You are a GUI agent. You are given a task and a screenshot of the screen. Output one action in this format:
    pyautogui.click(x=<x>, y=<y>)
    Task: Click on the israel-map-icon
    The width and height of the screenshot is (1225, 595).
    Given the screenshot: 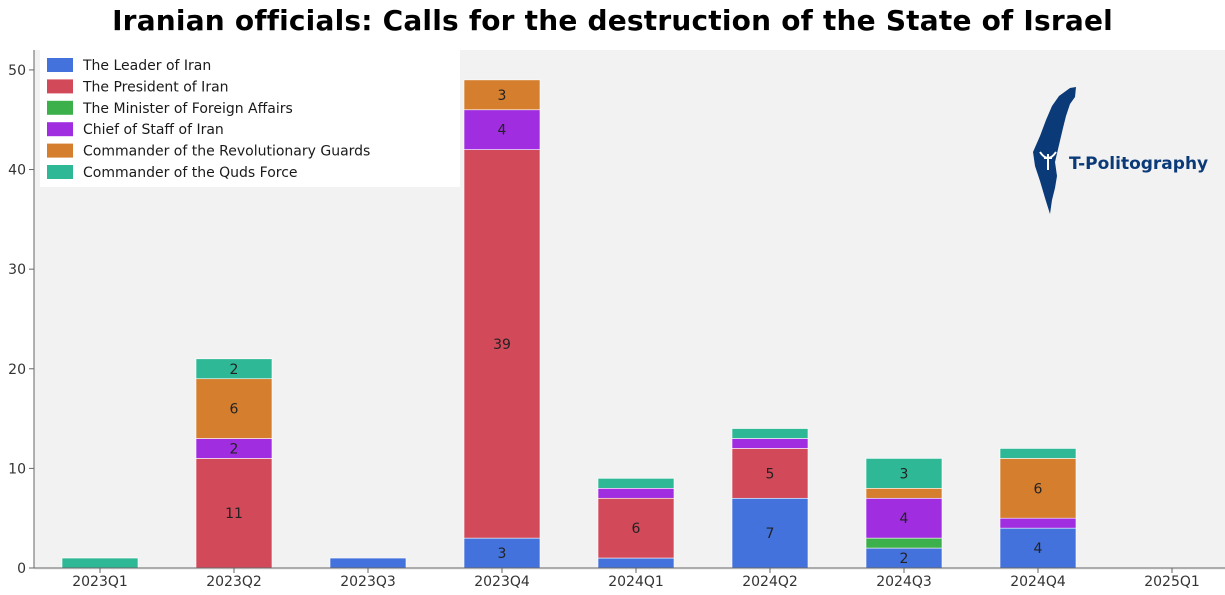 What is the action you would take?
    pyautogui.click(x=1054, y=150)
    